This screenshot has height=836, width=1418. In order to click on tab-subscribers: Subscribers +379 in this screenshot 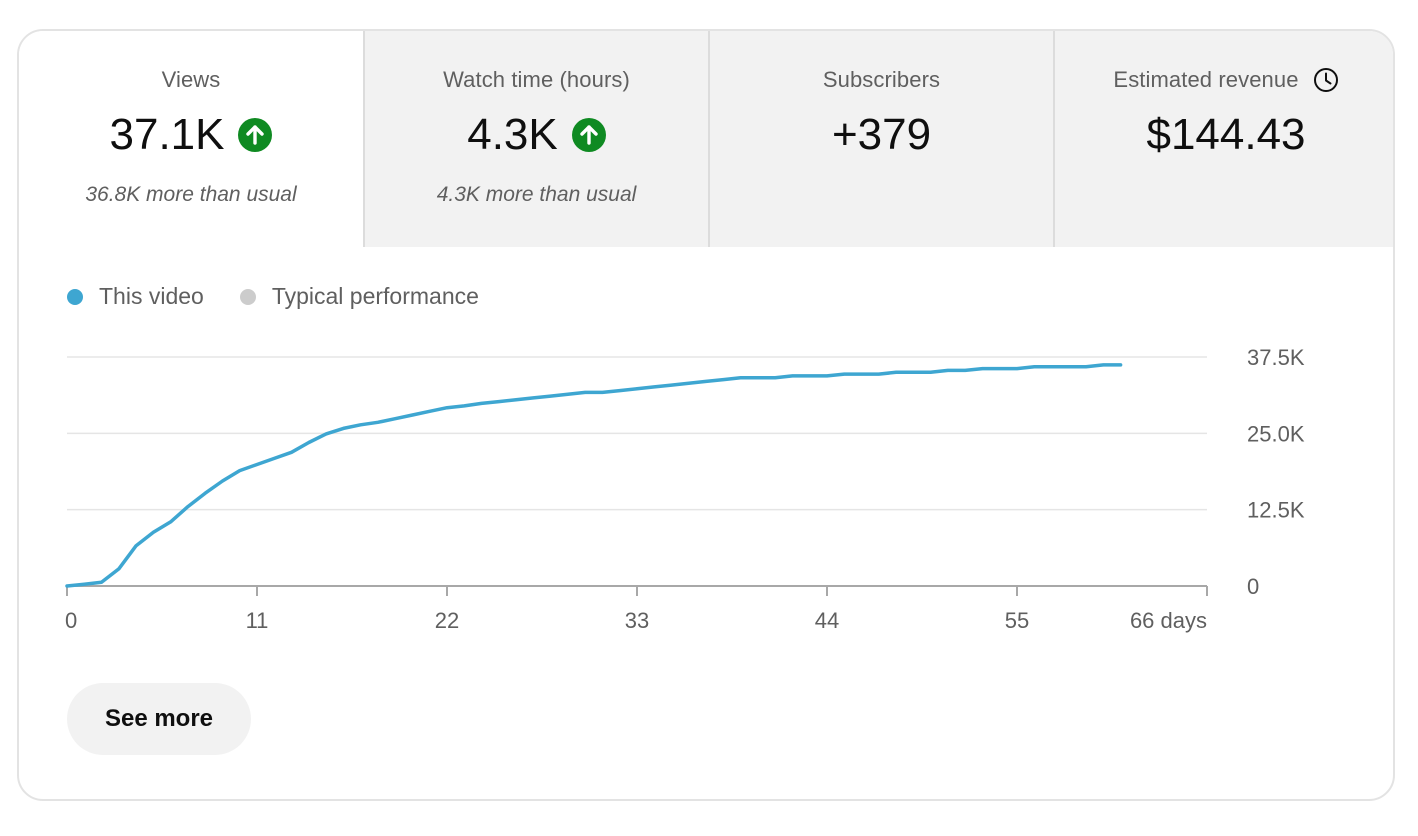, I will do `click(880, 139)`.